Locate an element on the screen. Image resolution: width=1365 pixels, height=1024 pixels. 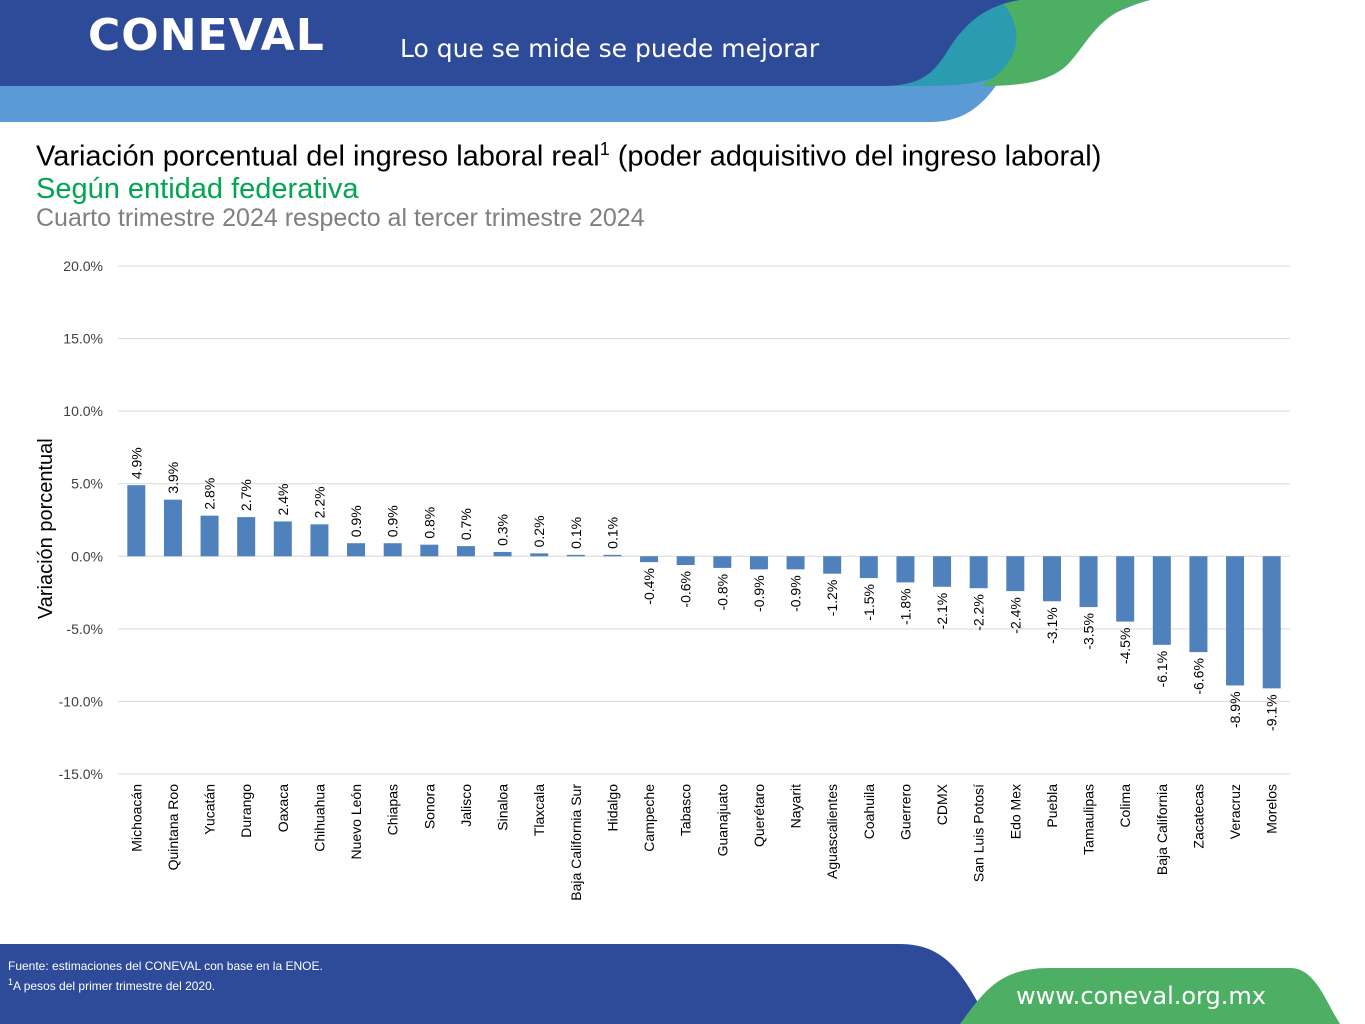
source-line-2: 1A pesos del primer trimestre del 2020. is located at coordinates (165, 984).